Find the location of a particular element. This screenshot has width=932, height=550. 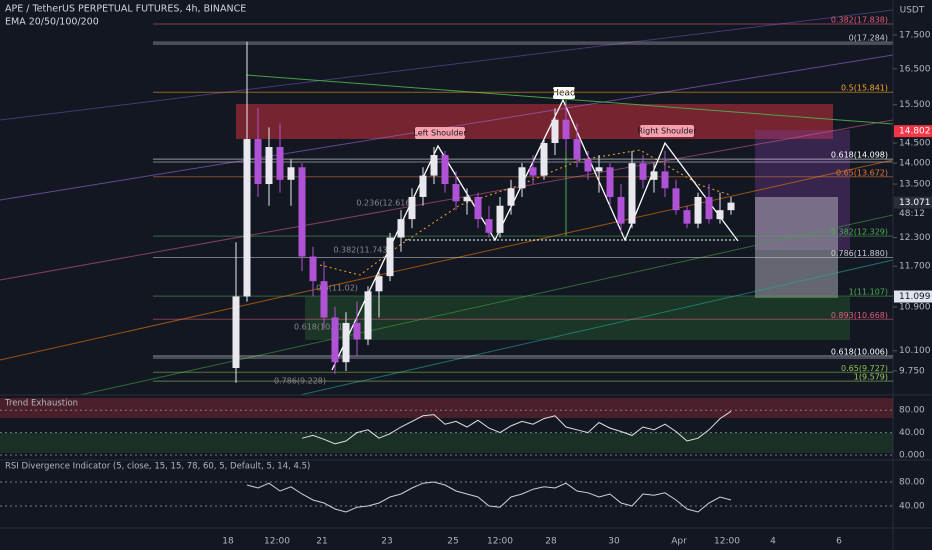

x-tick-label: 23 is located at coordinates (386, 542).